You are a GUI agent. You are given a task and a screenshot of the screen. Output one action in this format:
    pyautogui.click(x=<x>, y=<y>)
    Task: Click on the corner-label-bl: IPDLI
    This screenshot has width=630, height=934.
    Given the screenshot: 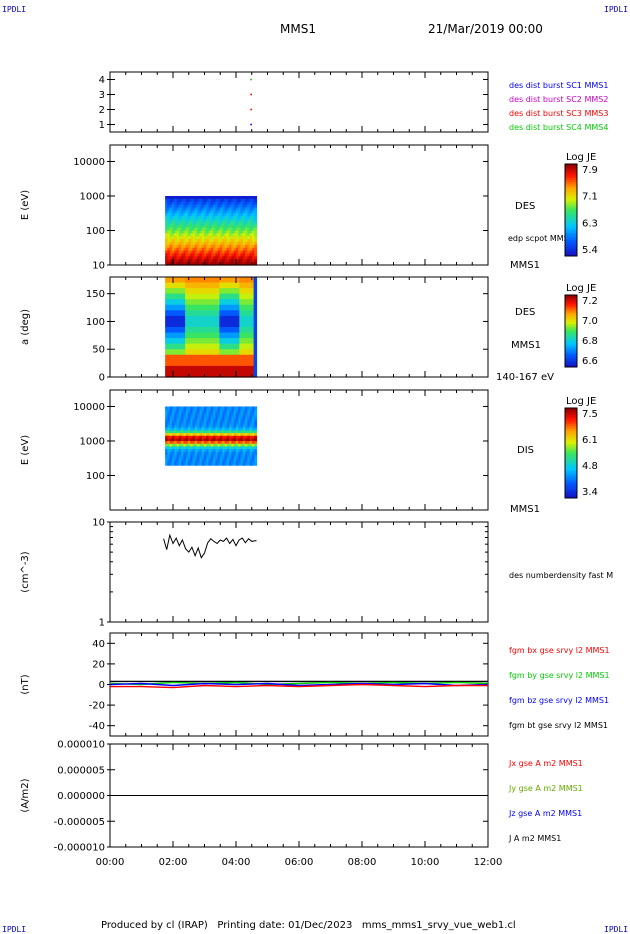 What is the action you would take?
    pyautogui.click(x=14, y=929)
    